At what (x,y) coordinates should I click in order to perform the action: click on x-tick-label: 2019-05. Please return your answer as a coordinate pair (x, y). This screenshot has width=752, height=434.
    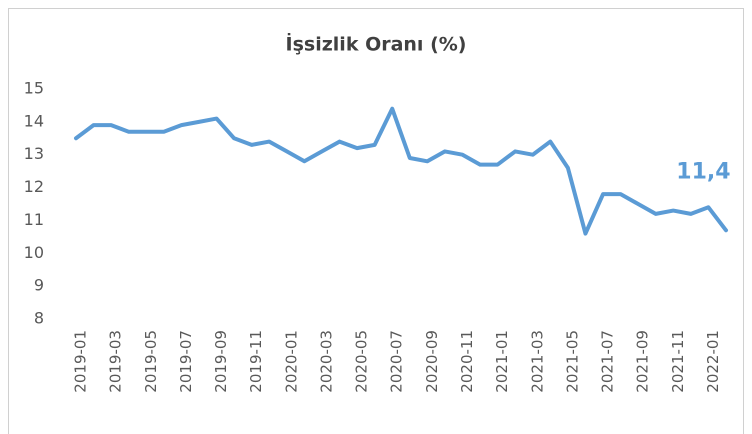
    Looking at the image, I should click on (151, 361).